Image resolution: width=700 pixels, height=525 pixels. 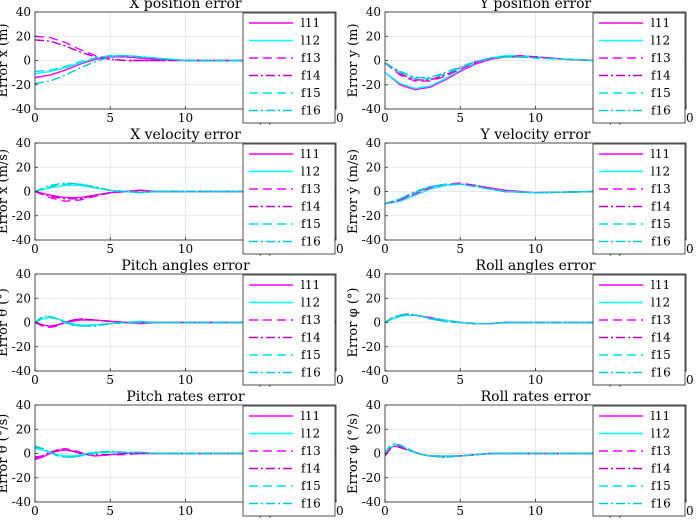 What do you see at coordinates (185, 195) in the screenshot?
I see `series-line-f13` at bounding box center [185, 195].